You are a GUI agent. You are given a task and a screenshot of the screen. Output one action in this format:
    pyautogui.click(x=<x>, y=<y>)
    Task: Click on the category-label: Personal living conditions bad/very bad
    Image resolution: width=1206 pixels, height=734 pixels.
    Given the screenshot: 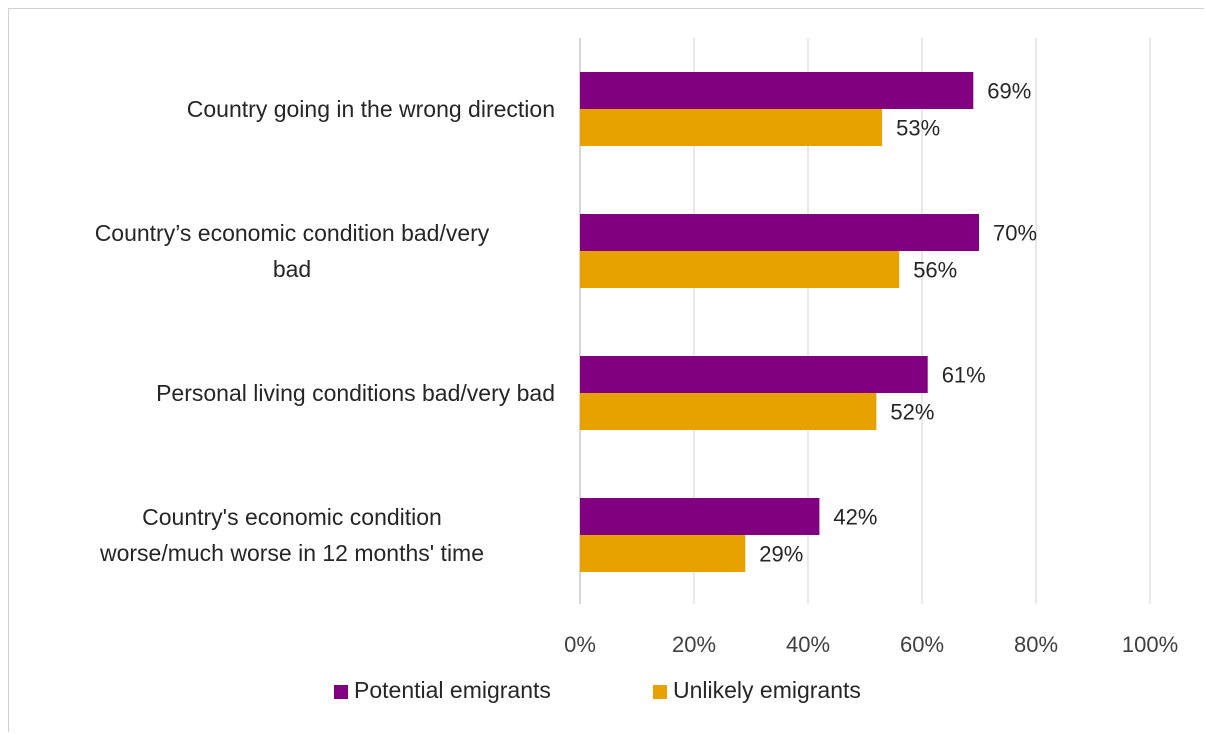 What is the action you would take?
    pyautogui.click(x=355, y=393)
    